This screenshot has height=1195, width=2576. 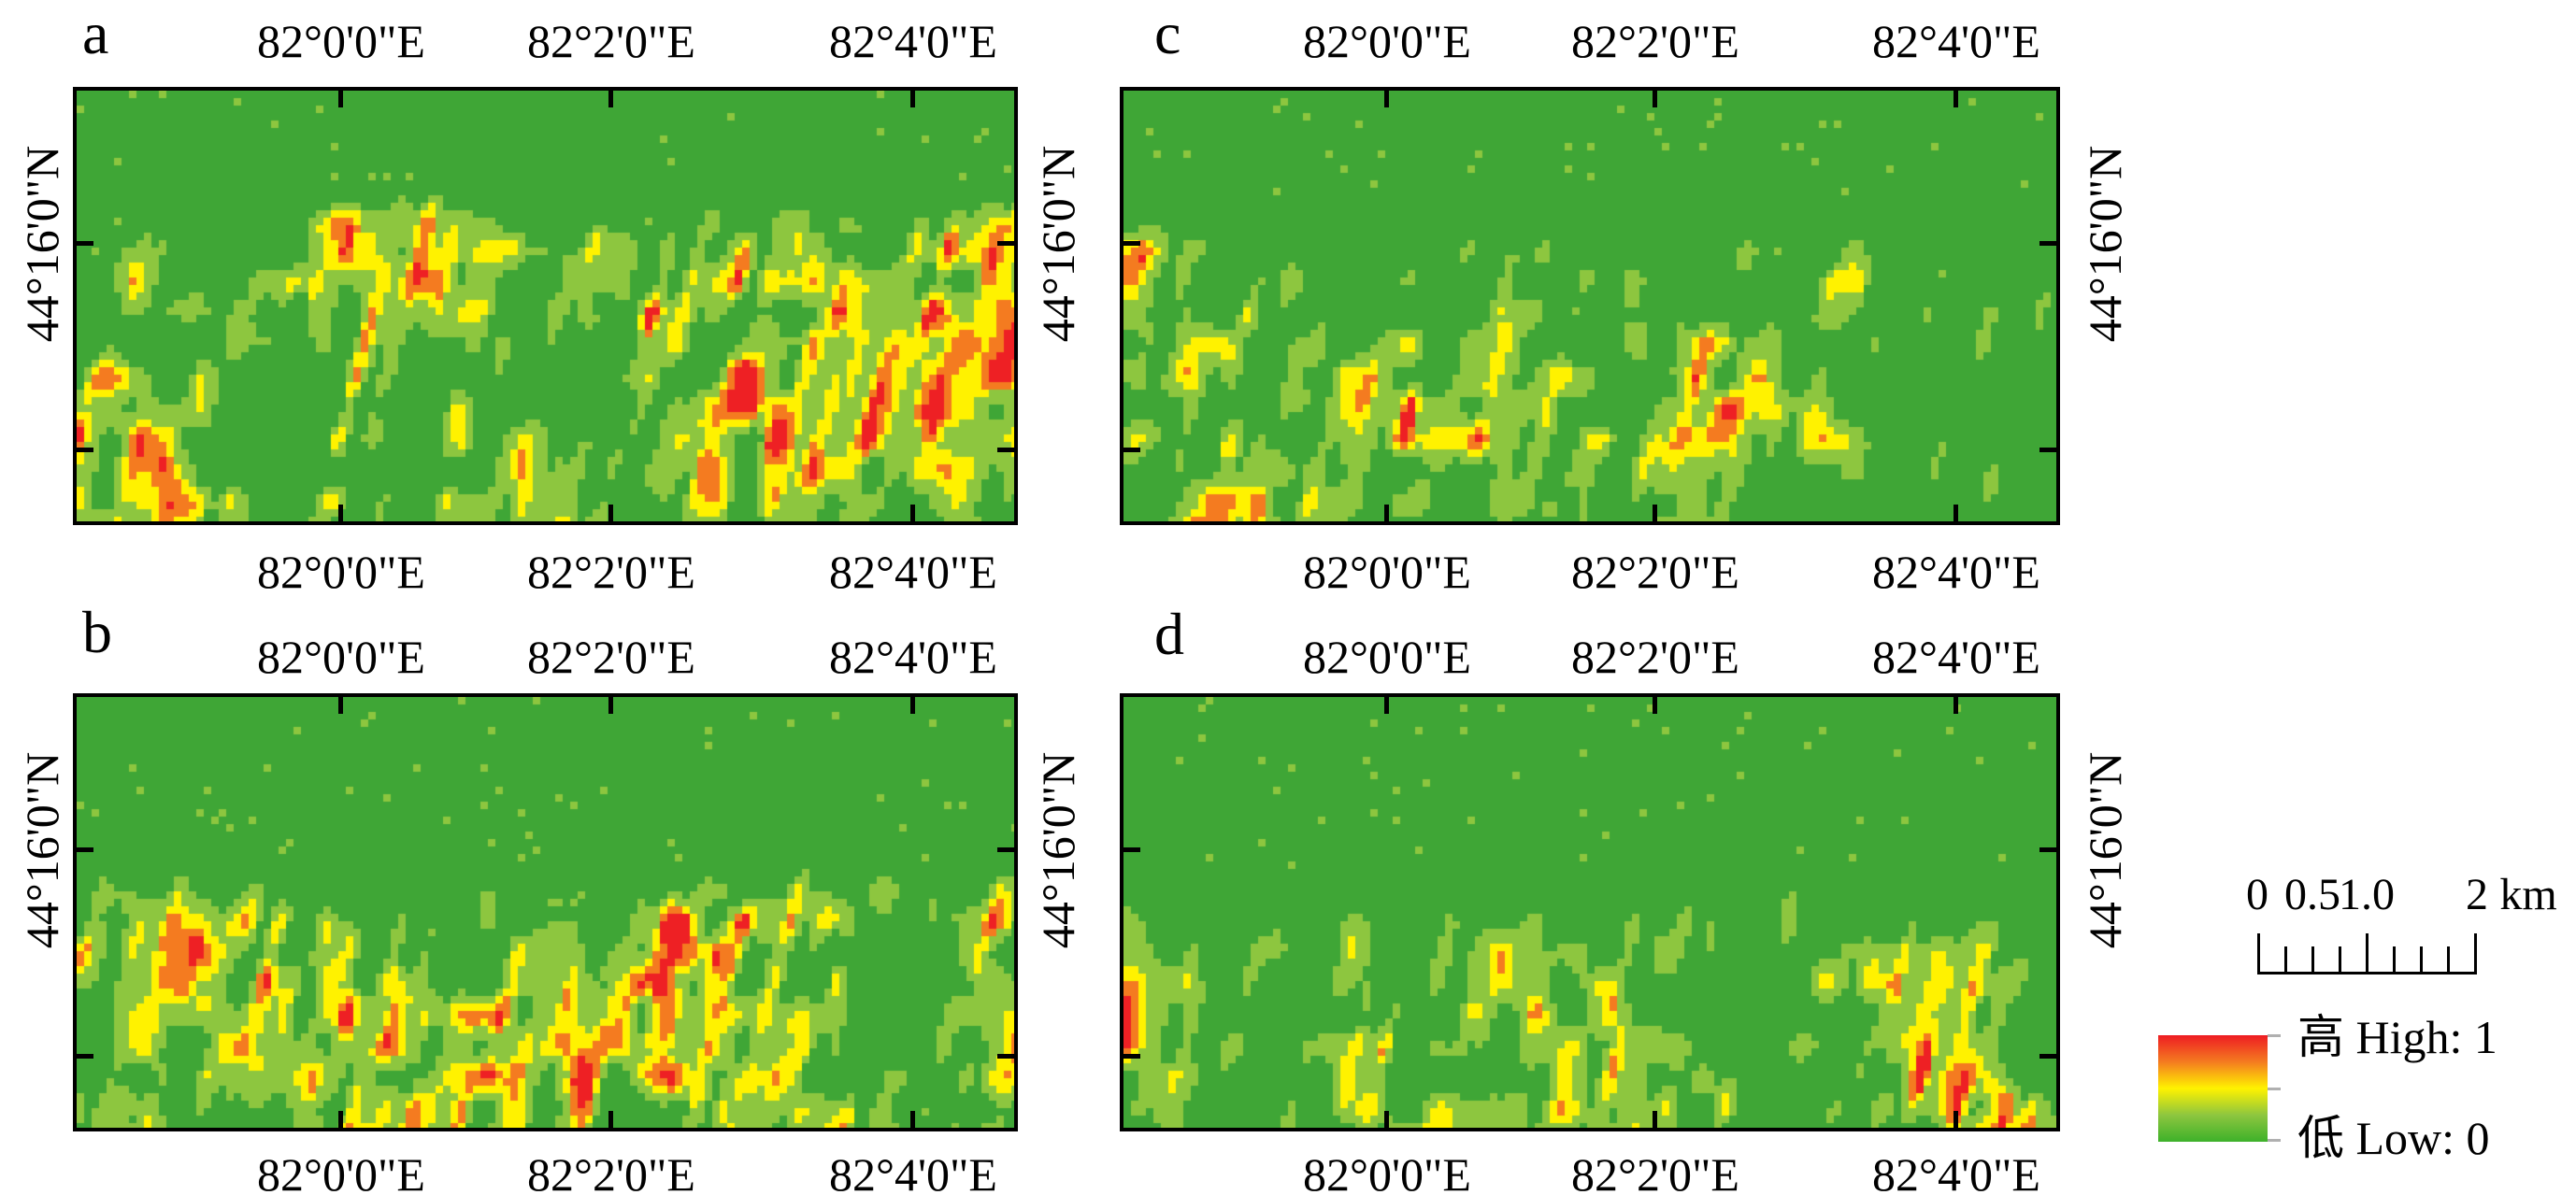 I want to click on legend-ramp-tick-middle, so click(x=2274, y=1089).